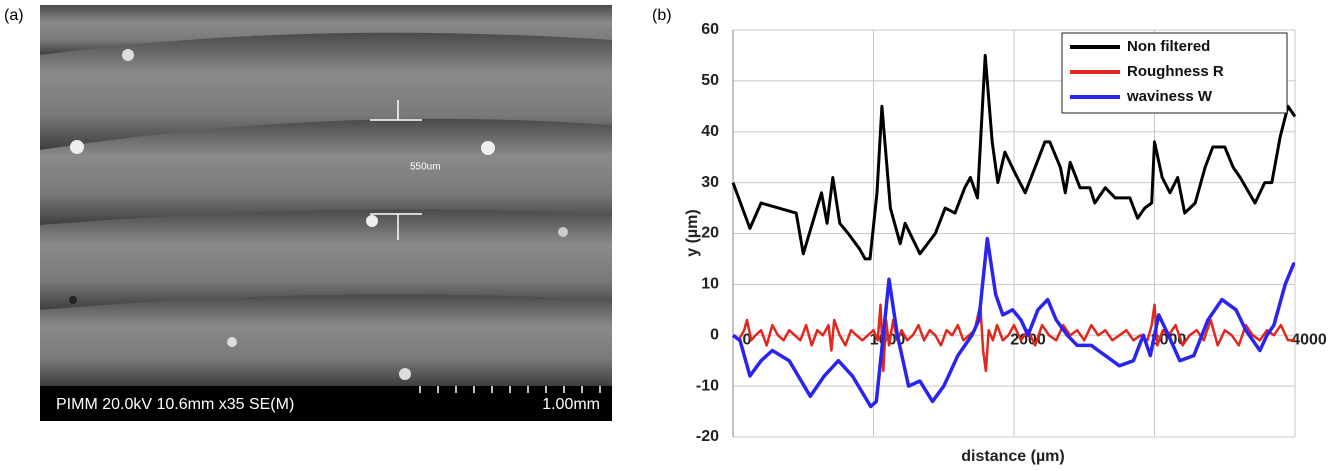 The height and width of the screenshot is (471, 1328). Describe the element at coordinates (14, 15) in the screenshot. I see `panel-label: (a)` at that location.